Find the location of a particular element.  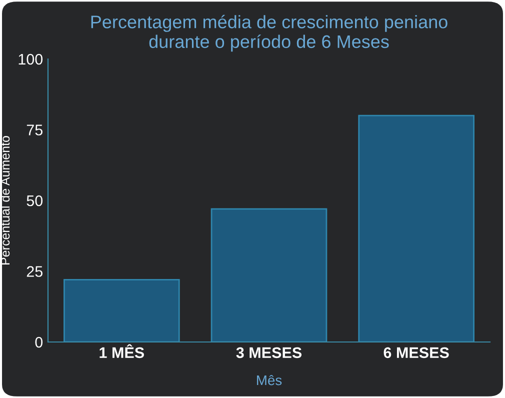

x-tick-label: 6 MESES is located at coordinates (416, 352).